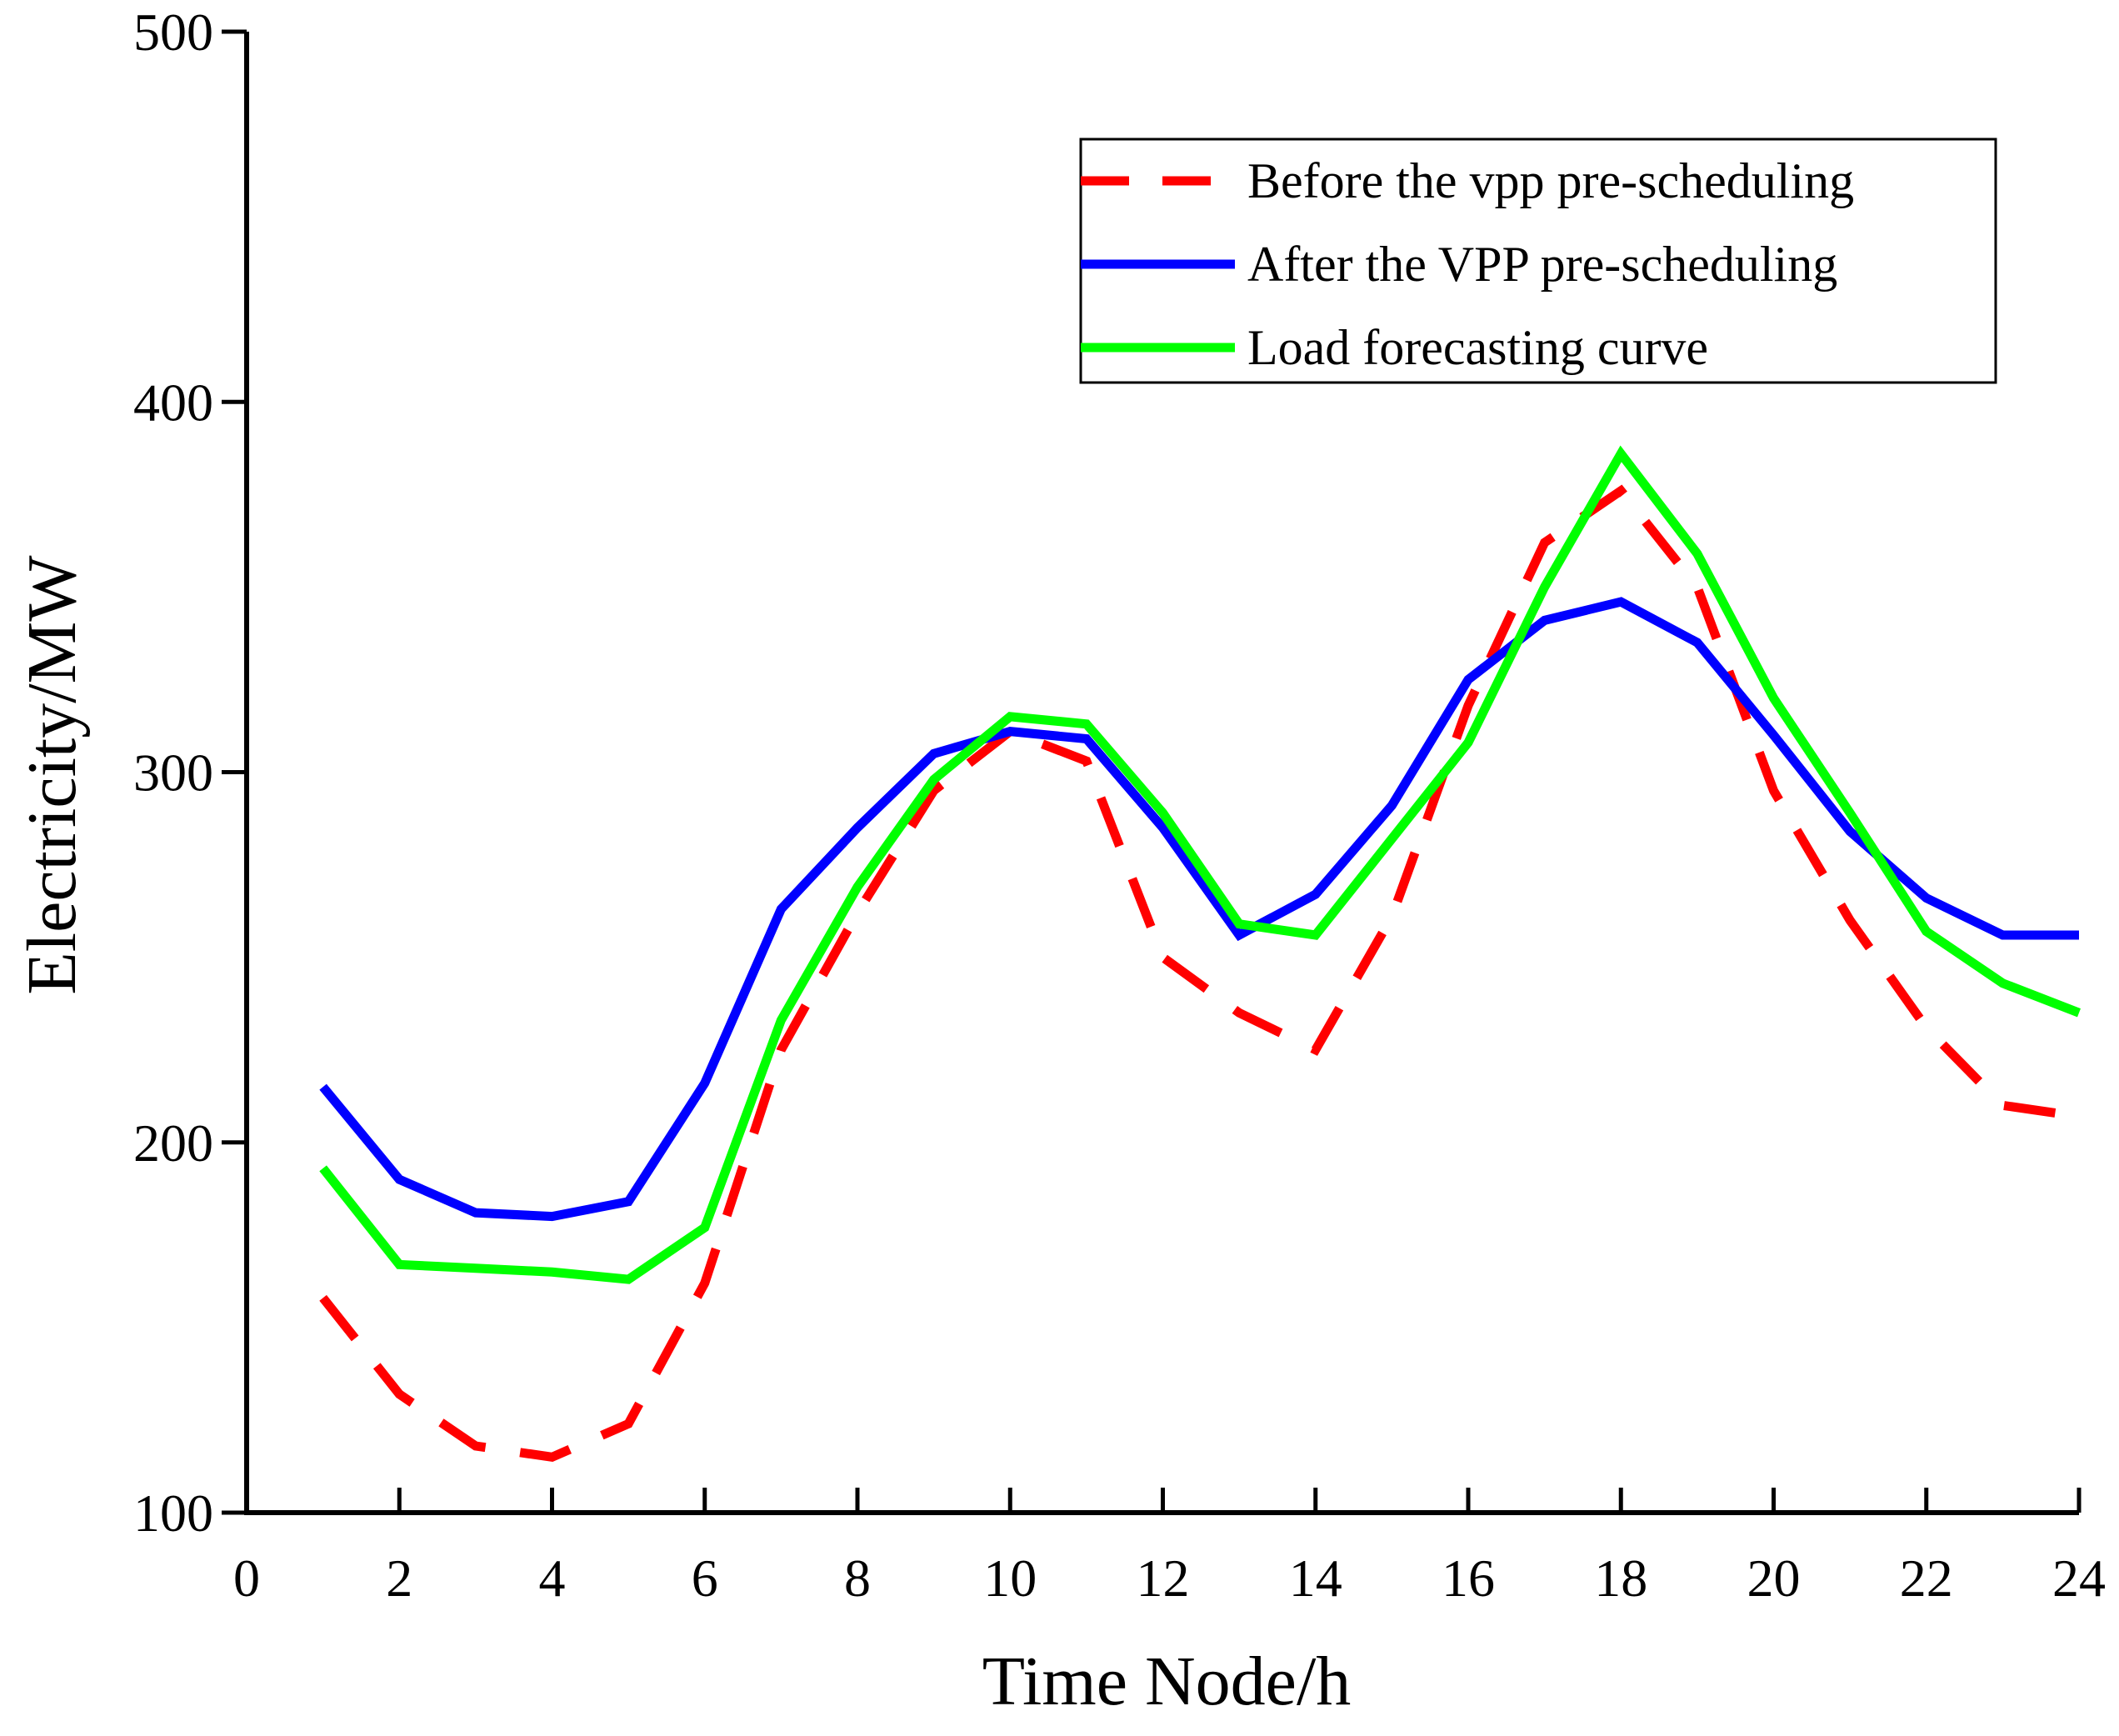 Image resolution: width=2119 pixels, height=1736 pixels. I want to click on x-tick-label: 16, so click(1468, 1578).